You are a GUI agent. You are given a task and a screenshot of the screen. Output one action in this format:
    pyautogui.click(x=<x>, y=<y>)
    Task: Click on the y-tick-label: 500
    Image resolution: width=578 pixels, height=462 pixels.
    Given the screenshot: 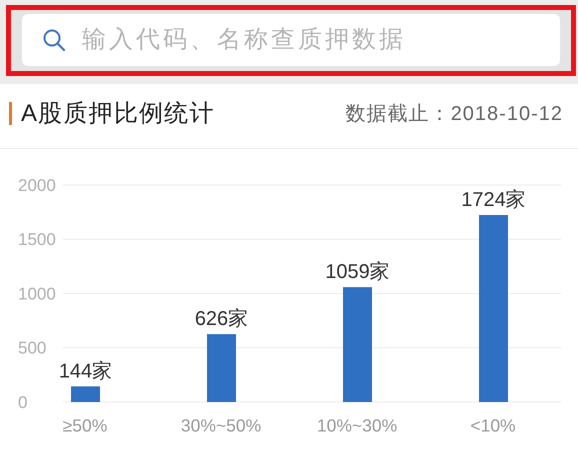 What is the action you would take?
    pyautogui.click(x=32, y=348)
    